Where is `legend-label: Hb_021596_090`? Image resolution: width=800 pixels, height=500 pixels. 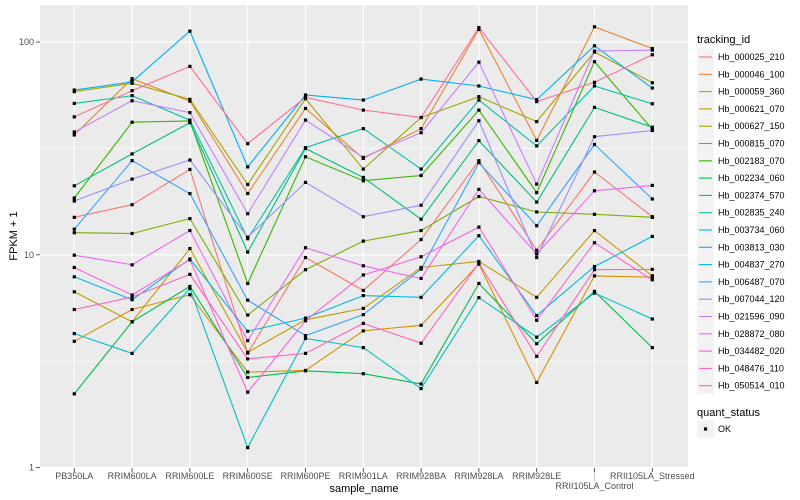 legend-label: Hb_021596_090 is located at coordinates (751, 317).